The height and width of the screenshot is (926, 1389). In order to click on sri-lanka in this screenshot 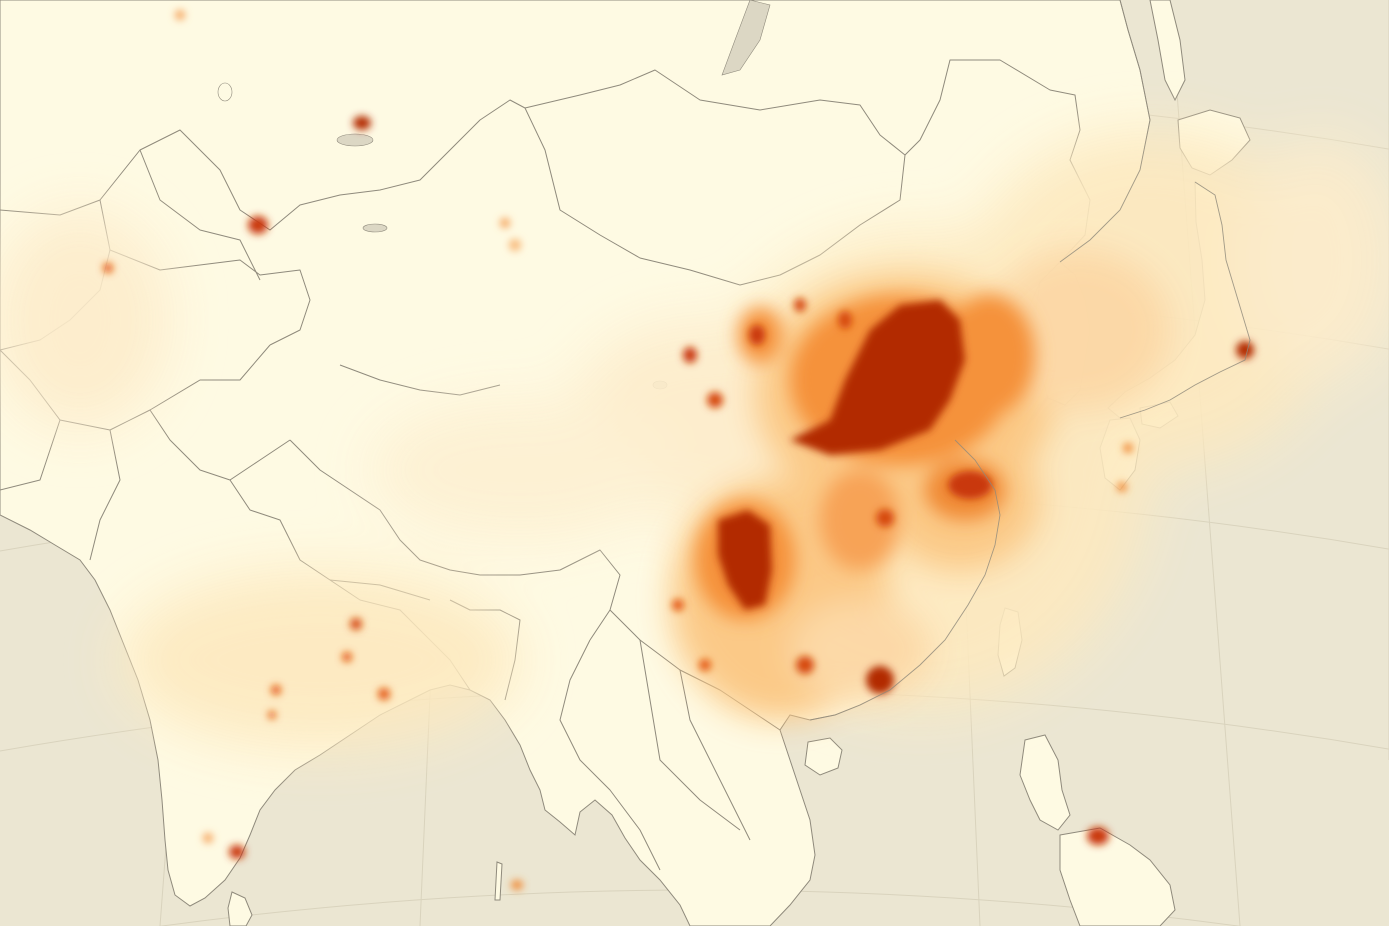, I will do `click(240, 908)`.